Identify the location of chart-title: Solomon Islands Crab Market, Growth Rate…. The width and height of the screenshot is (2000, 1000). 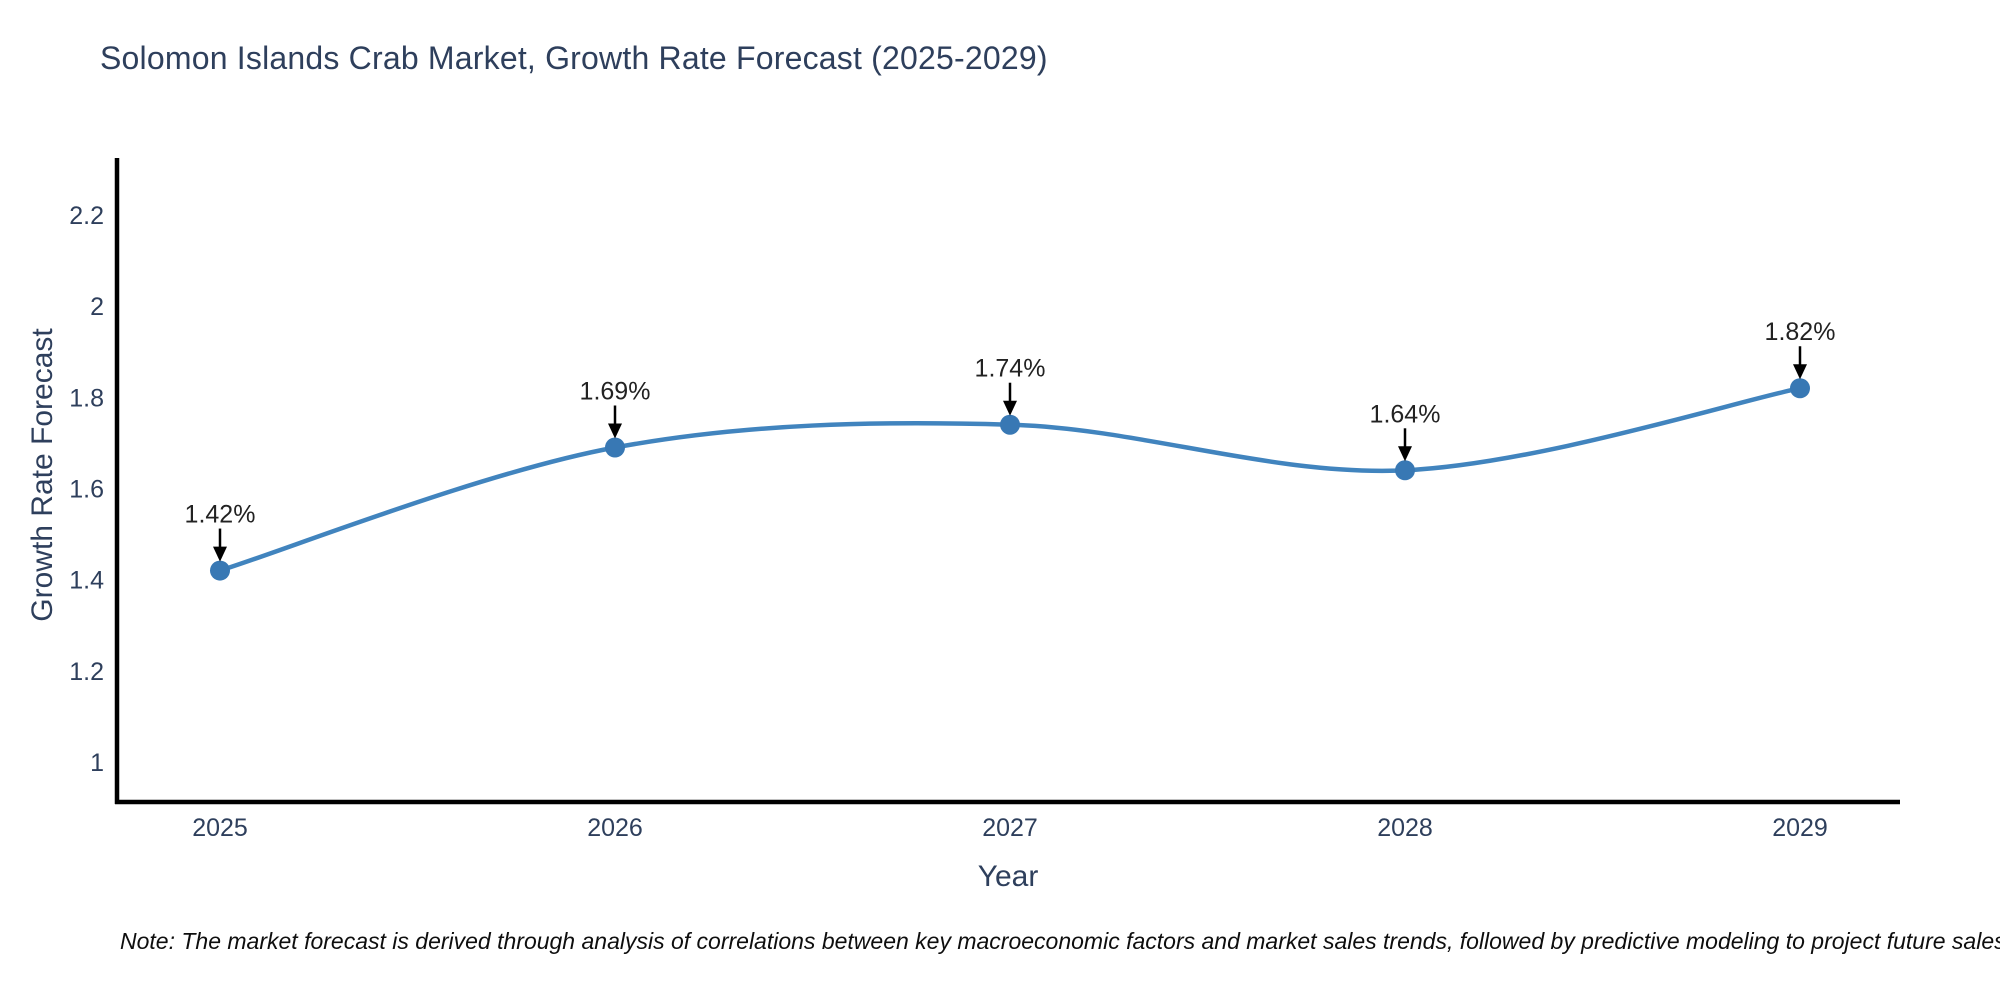
(574, 58).